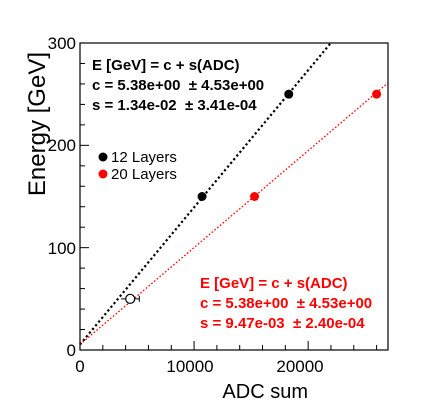 The image size is (436, 410). I want to click on fit-formula-20-layers: E [GeV] = c + s(ADC), so click(274, 283).